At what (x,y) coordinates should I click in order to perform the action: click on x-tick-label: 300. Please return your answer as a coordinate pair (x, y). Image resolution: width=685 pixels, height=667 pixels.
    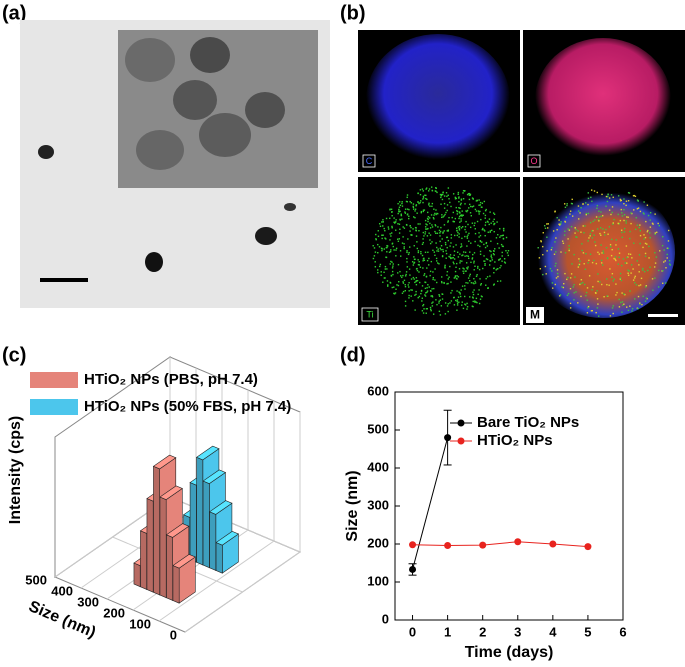
    Looking at the image, I should click on (88, 601).